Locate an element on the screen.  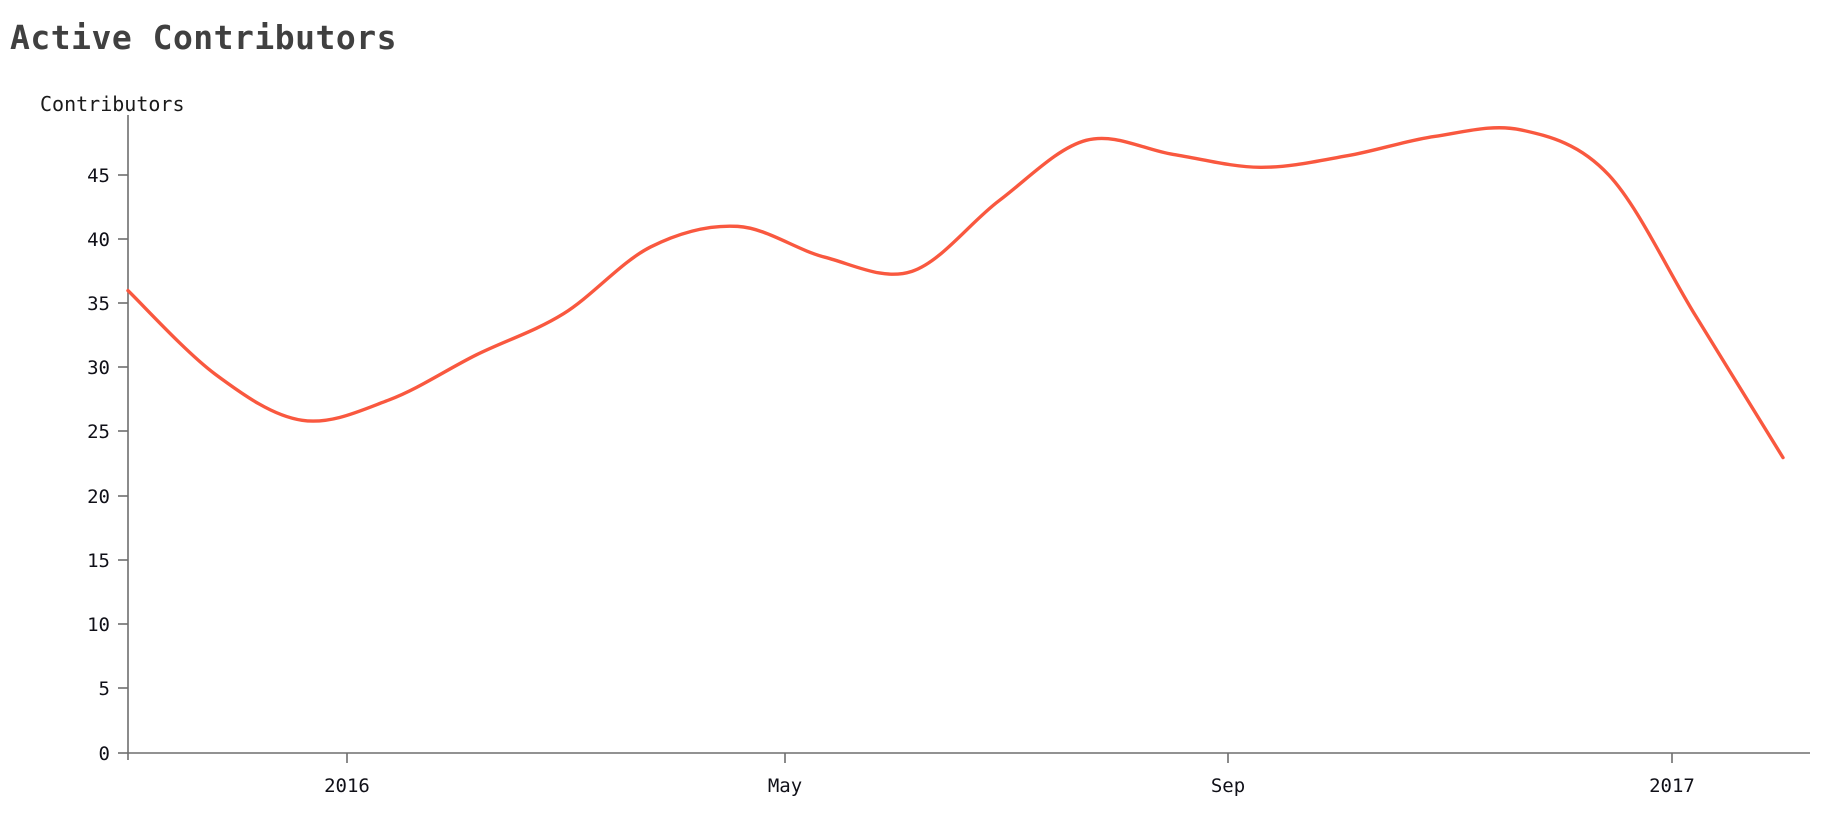
y-axis-ticks: 45 40 35 30 25 20 15 10 5 0 is located at coordinates (107, 465).